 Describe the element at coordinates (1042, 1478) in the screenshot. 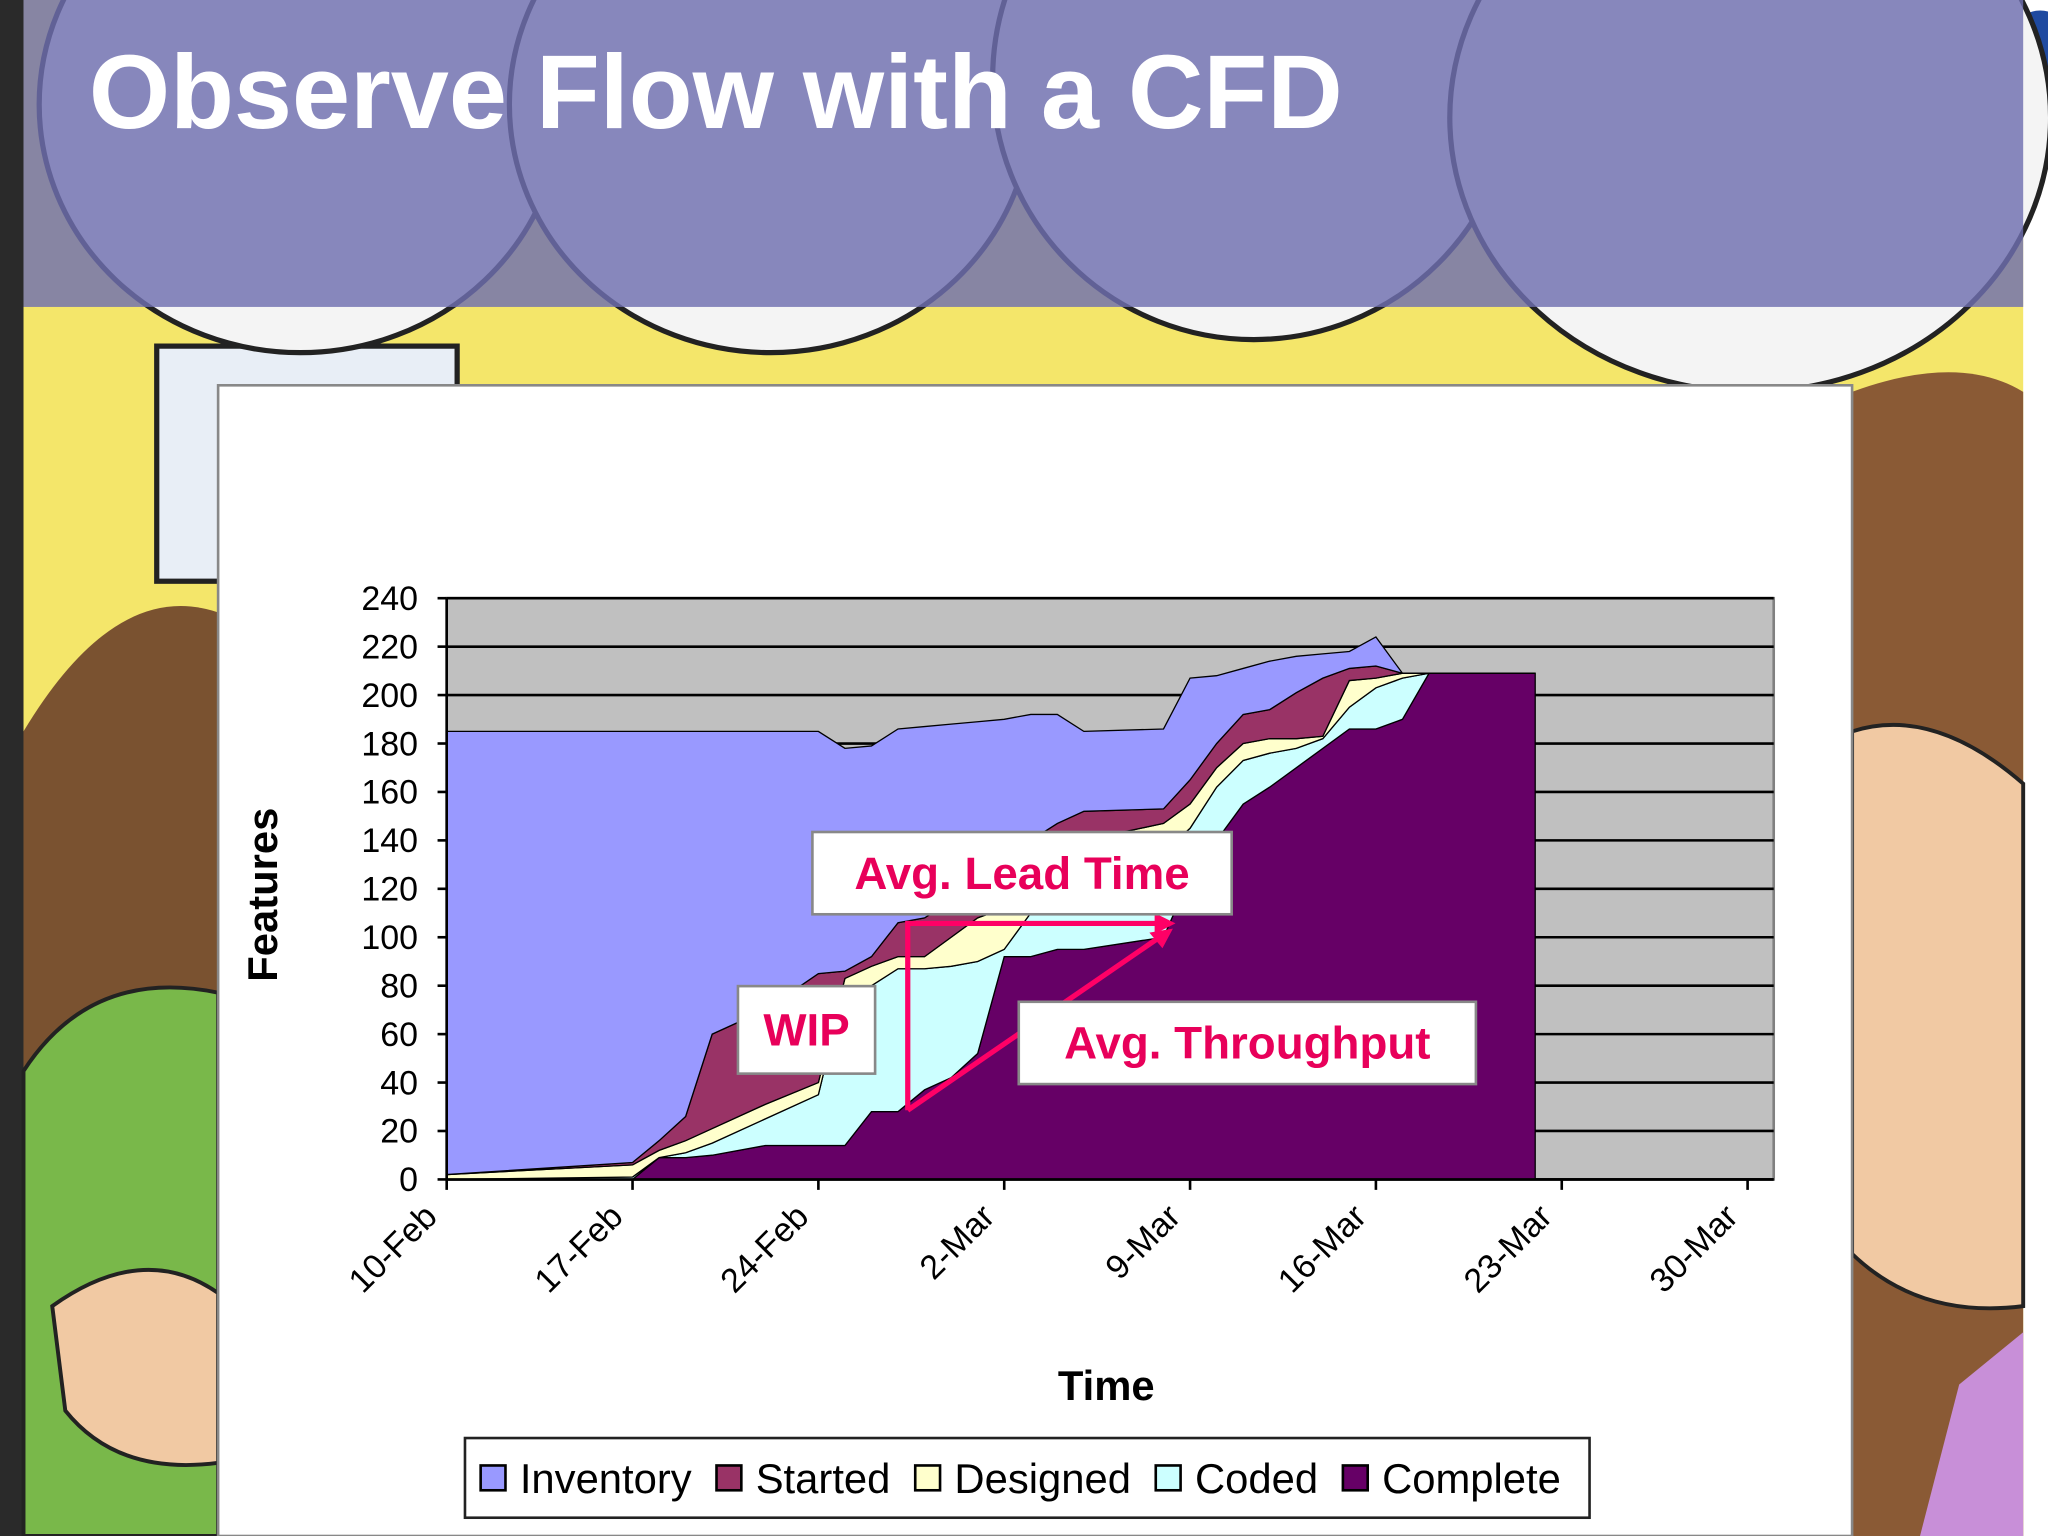

I see `legend-label: Designed` at that location.